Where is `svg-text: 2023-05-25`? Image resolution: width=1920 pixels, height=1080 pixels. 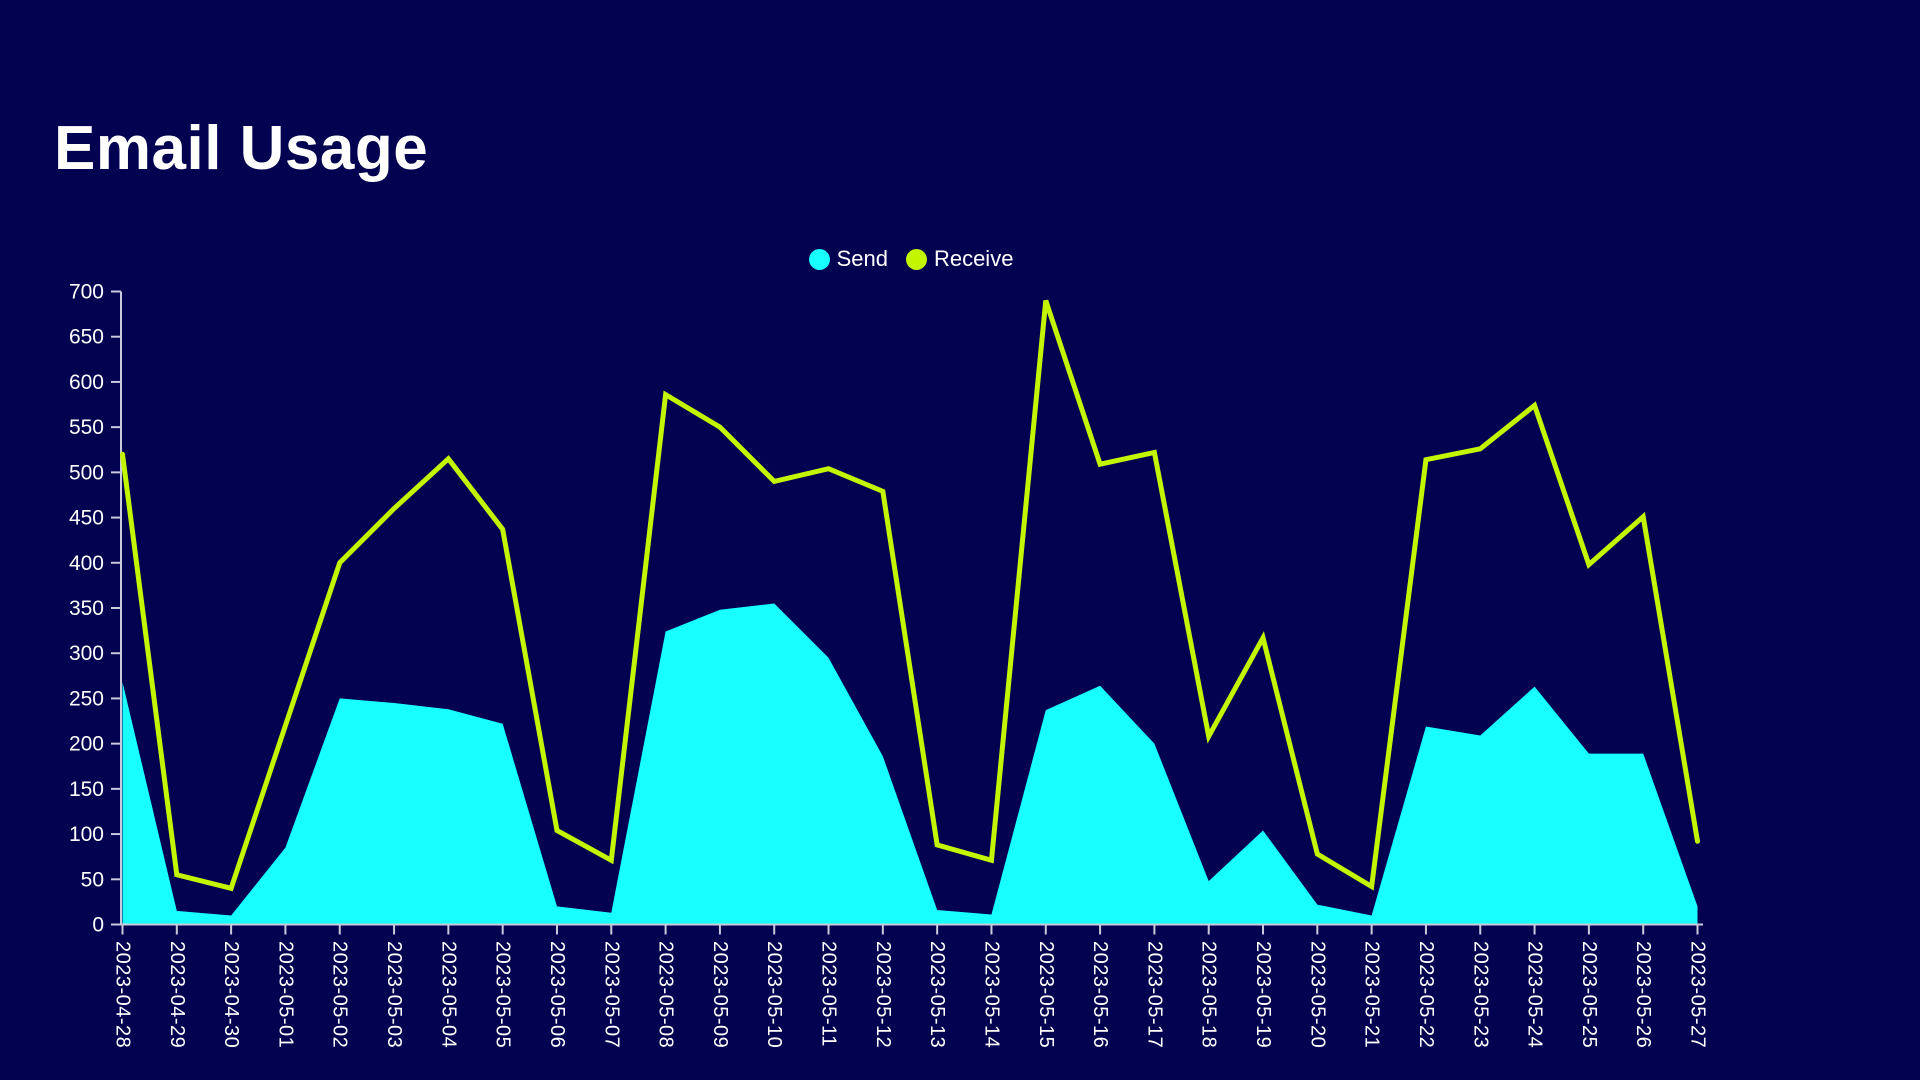 svg-text: 2023-05-25 is located at coordinates (1589, 994).